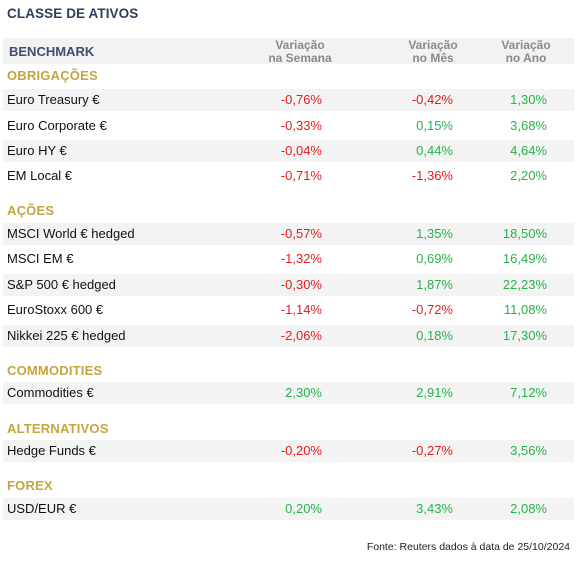  Describe the element at coordinates (73, 13) in the screenshot. I see `table-title: CLASSE DE ATIVOS` at that location.